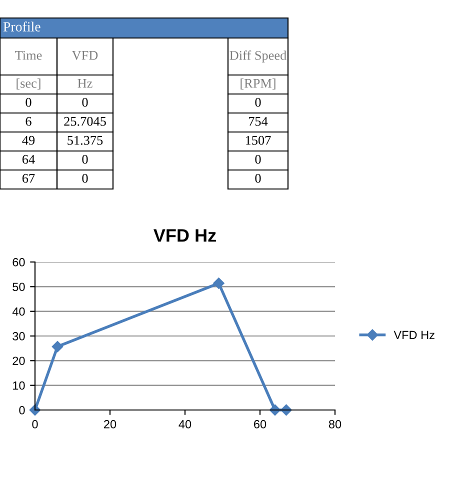 This screenshot has width=472, height=500. Describe the element at coordinates (35, 424) in the screenshot. I see `x-tick-label: 0` at that location.